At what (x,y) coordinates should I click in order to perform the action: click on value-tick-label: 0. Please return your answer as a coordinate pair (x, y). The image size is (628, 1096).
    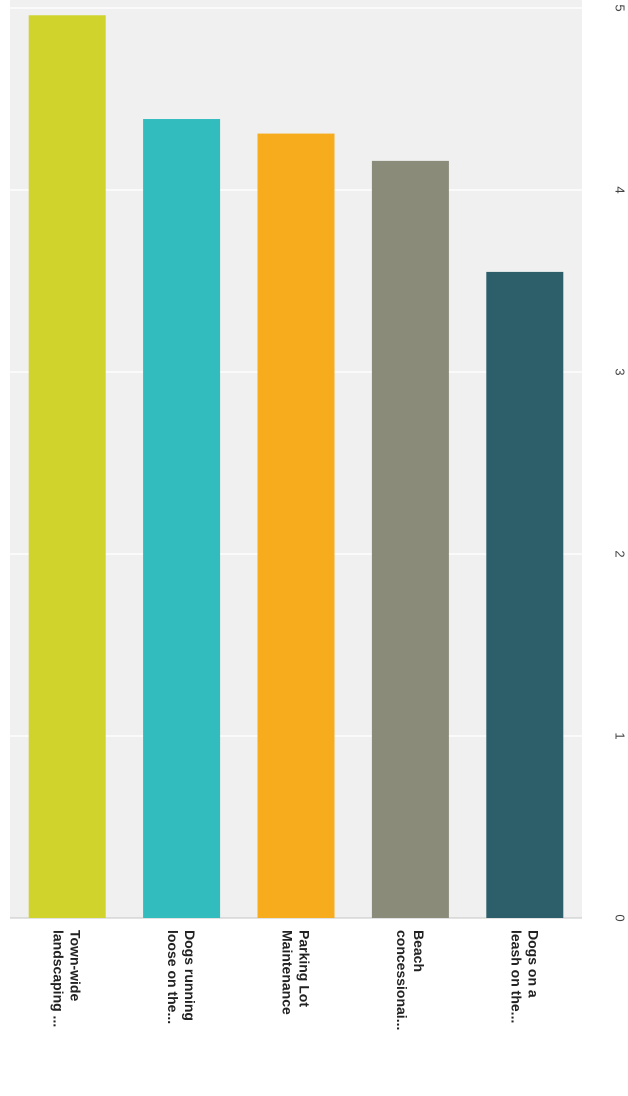
    Looking at the image, I should click on (620, 917).